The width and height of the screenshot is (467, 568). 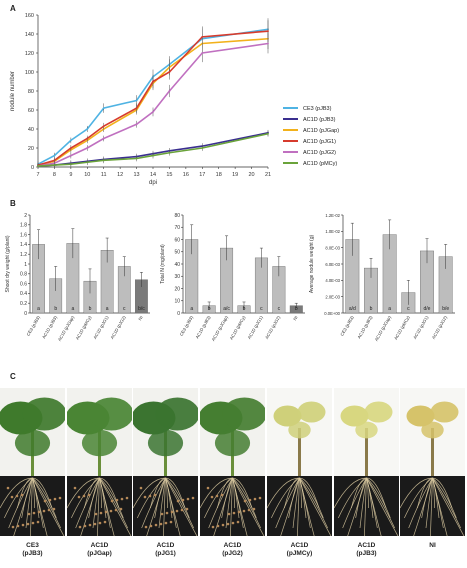 I want to click on category-label: NI, so click(x=295, y=318).